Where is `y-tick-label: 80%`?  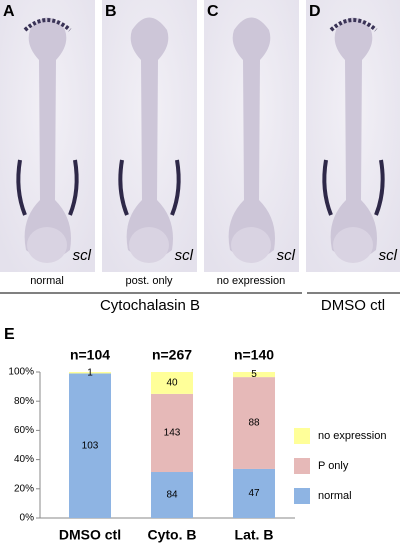 y-tick-label: 80% is located at coordinates (24, 401).